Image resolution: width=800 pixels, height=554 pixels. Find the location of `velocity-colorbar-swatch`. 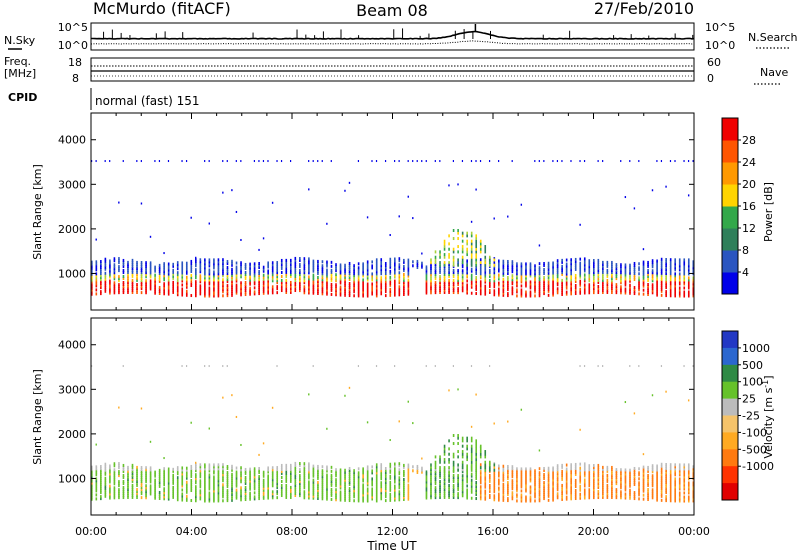

velocity-colorbar-swatch is located at coordinates (730, 458).